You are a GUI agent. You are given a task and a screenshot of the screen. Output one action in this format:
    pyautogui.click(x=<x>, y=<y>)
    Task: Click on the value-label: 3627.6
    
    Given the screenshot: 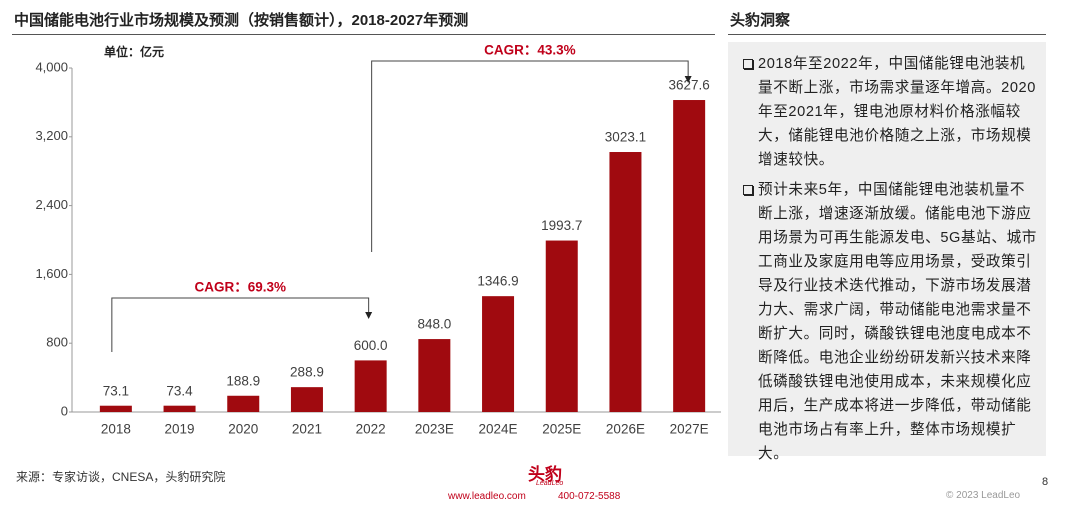 What is the action you would take?
    pyautogui.click(x=689, y=85)
    